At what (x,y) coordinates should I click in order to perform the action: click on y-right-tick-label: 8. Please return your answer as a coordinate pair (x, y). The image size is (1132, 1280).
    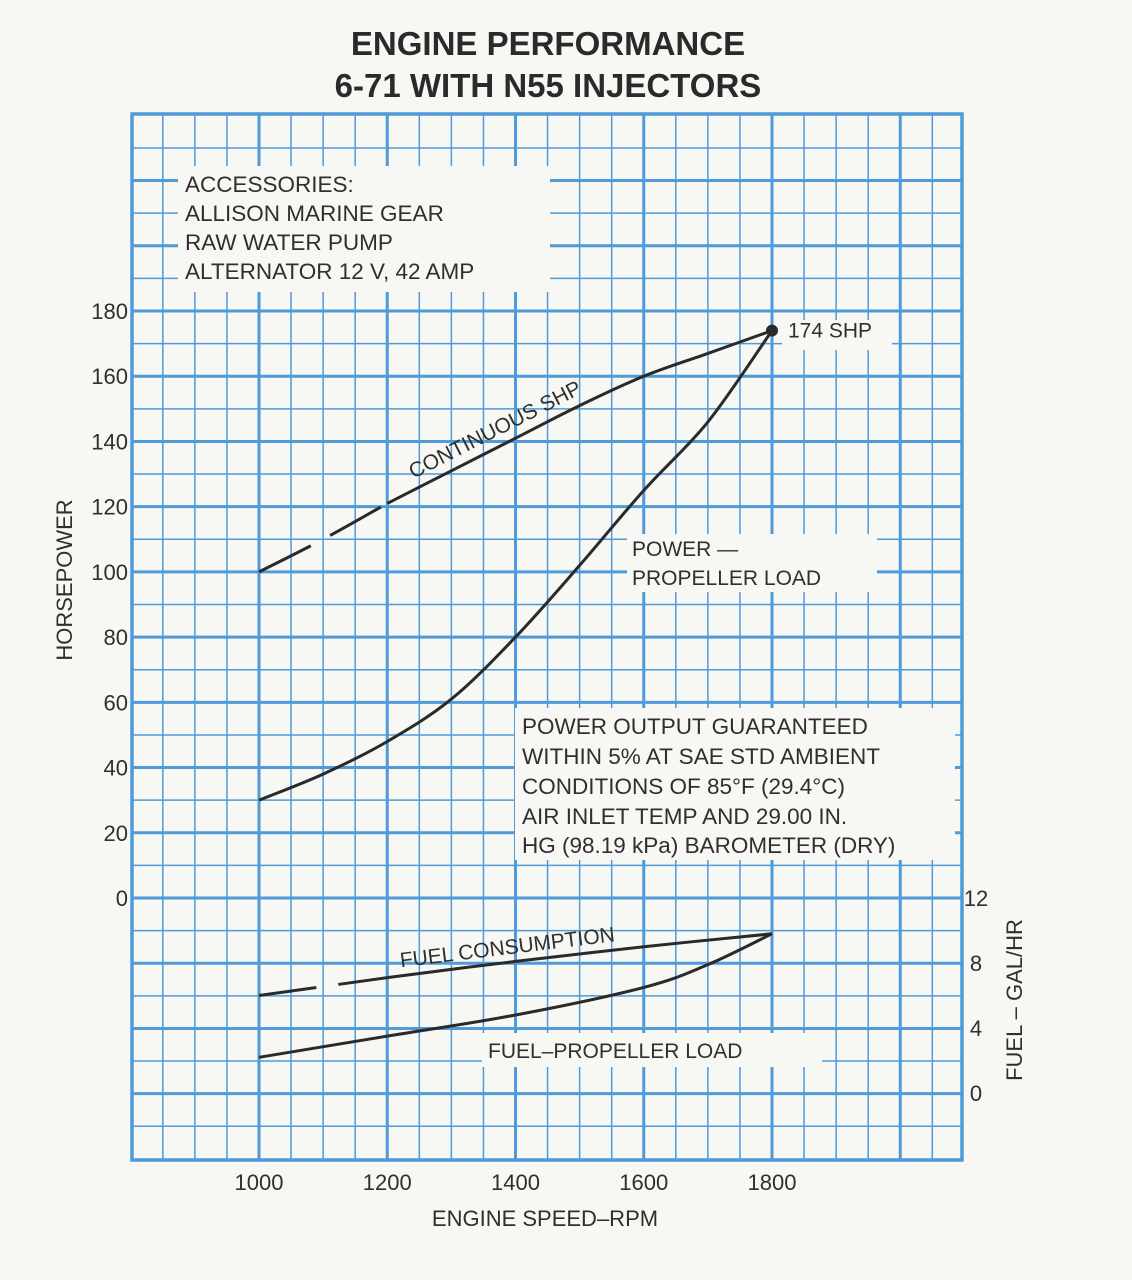
    Looking at the image, I should click on (976, 963).